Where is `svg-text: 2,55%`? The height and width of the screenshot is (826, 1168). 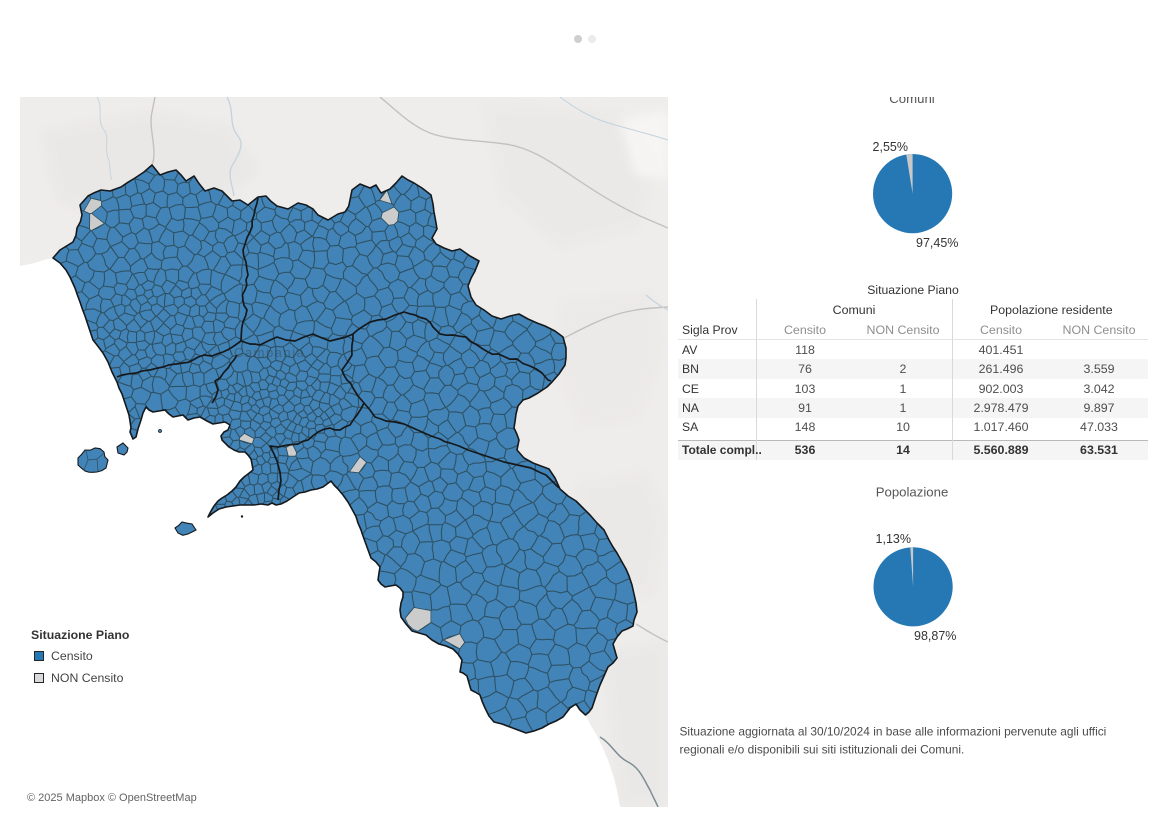
svg-text: 2,55% is located at coordinates (890, 147).